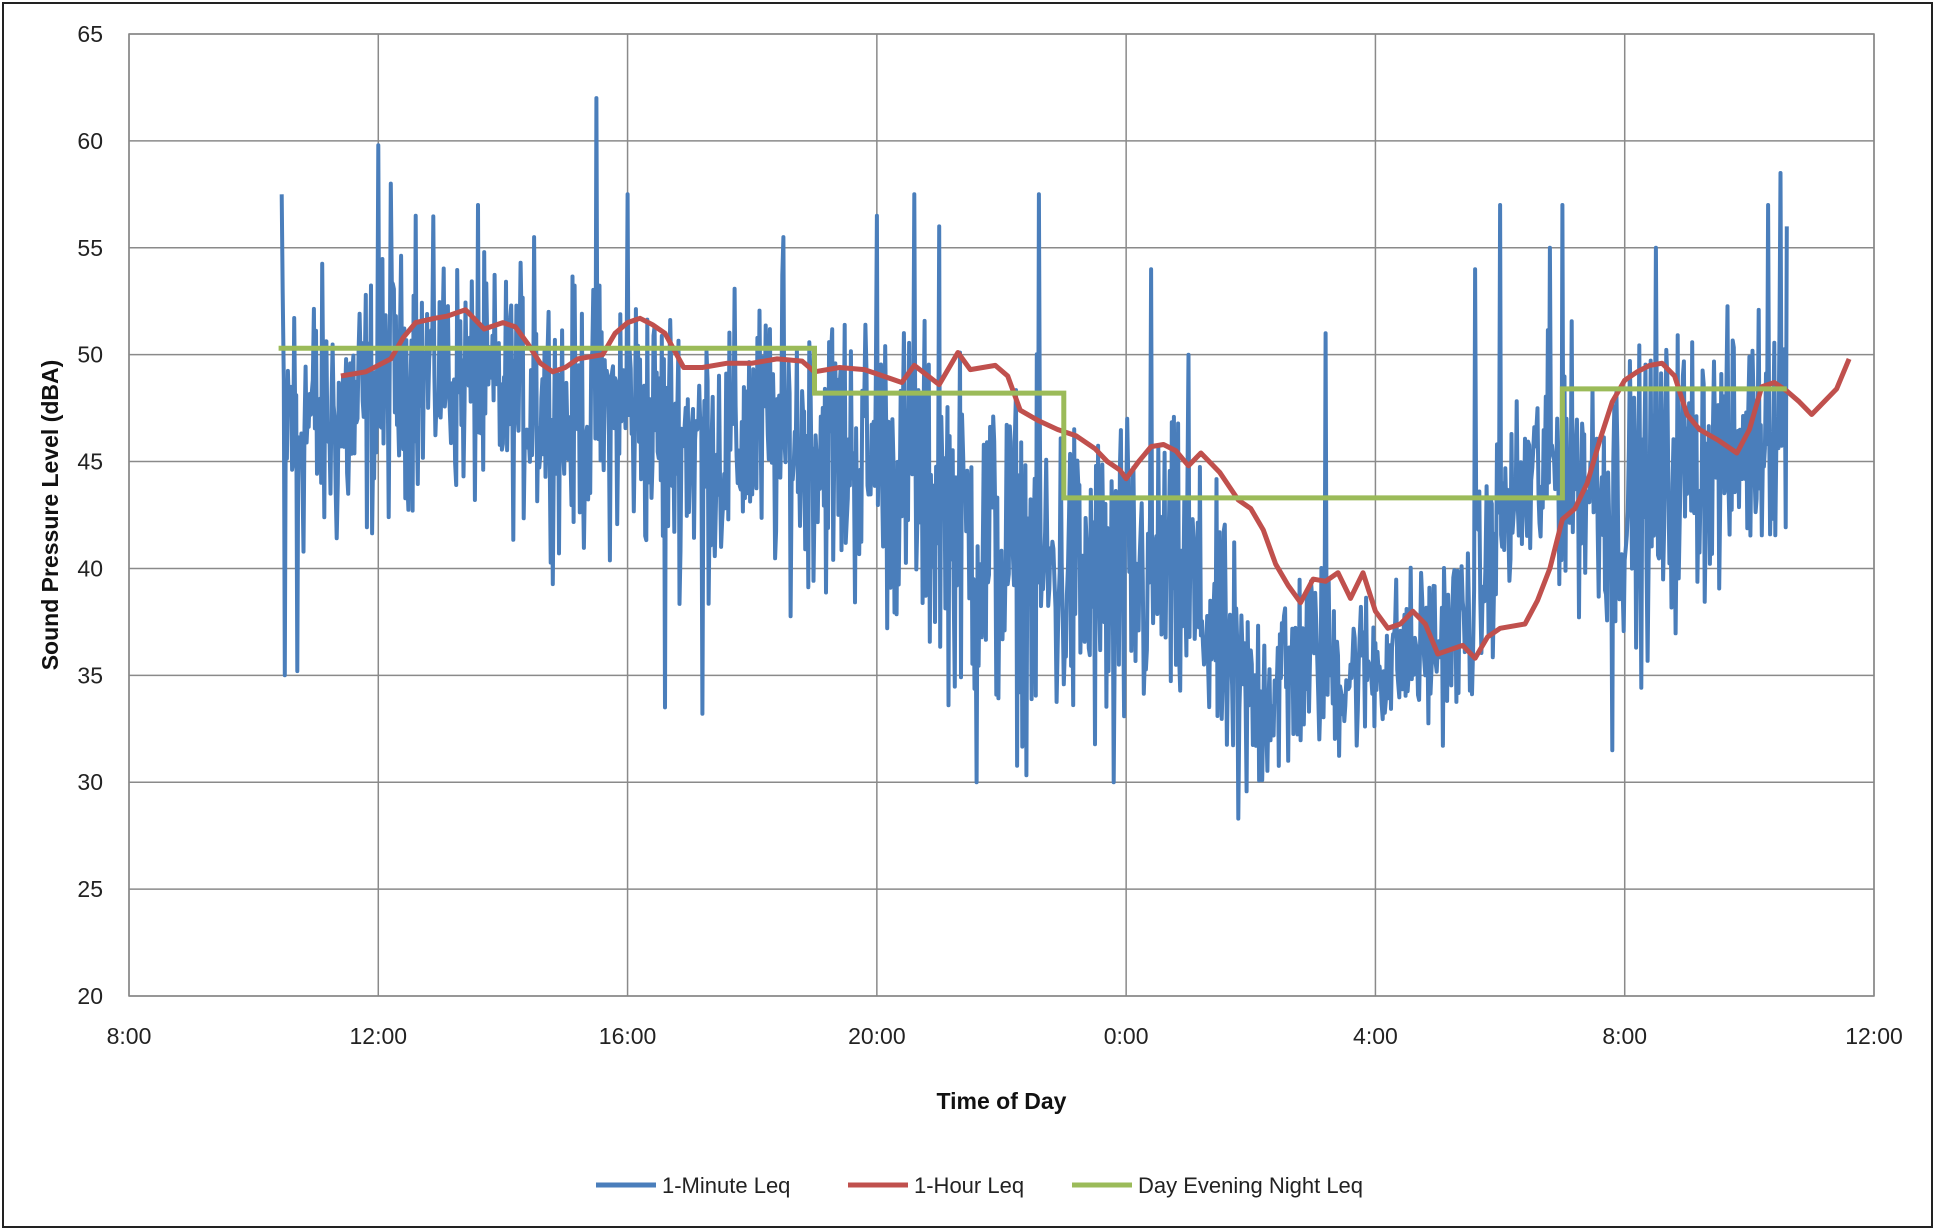 Image resolution: width=1937 pixels, height=1232 pixels. What do you see at coordinates (726, 1185) in the screenshot?
I see `legend-entry-1-minute-leq-label: 1-Minute Leq` at bounding box center [726, 1185].